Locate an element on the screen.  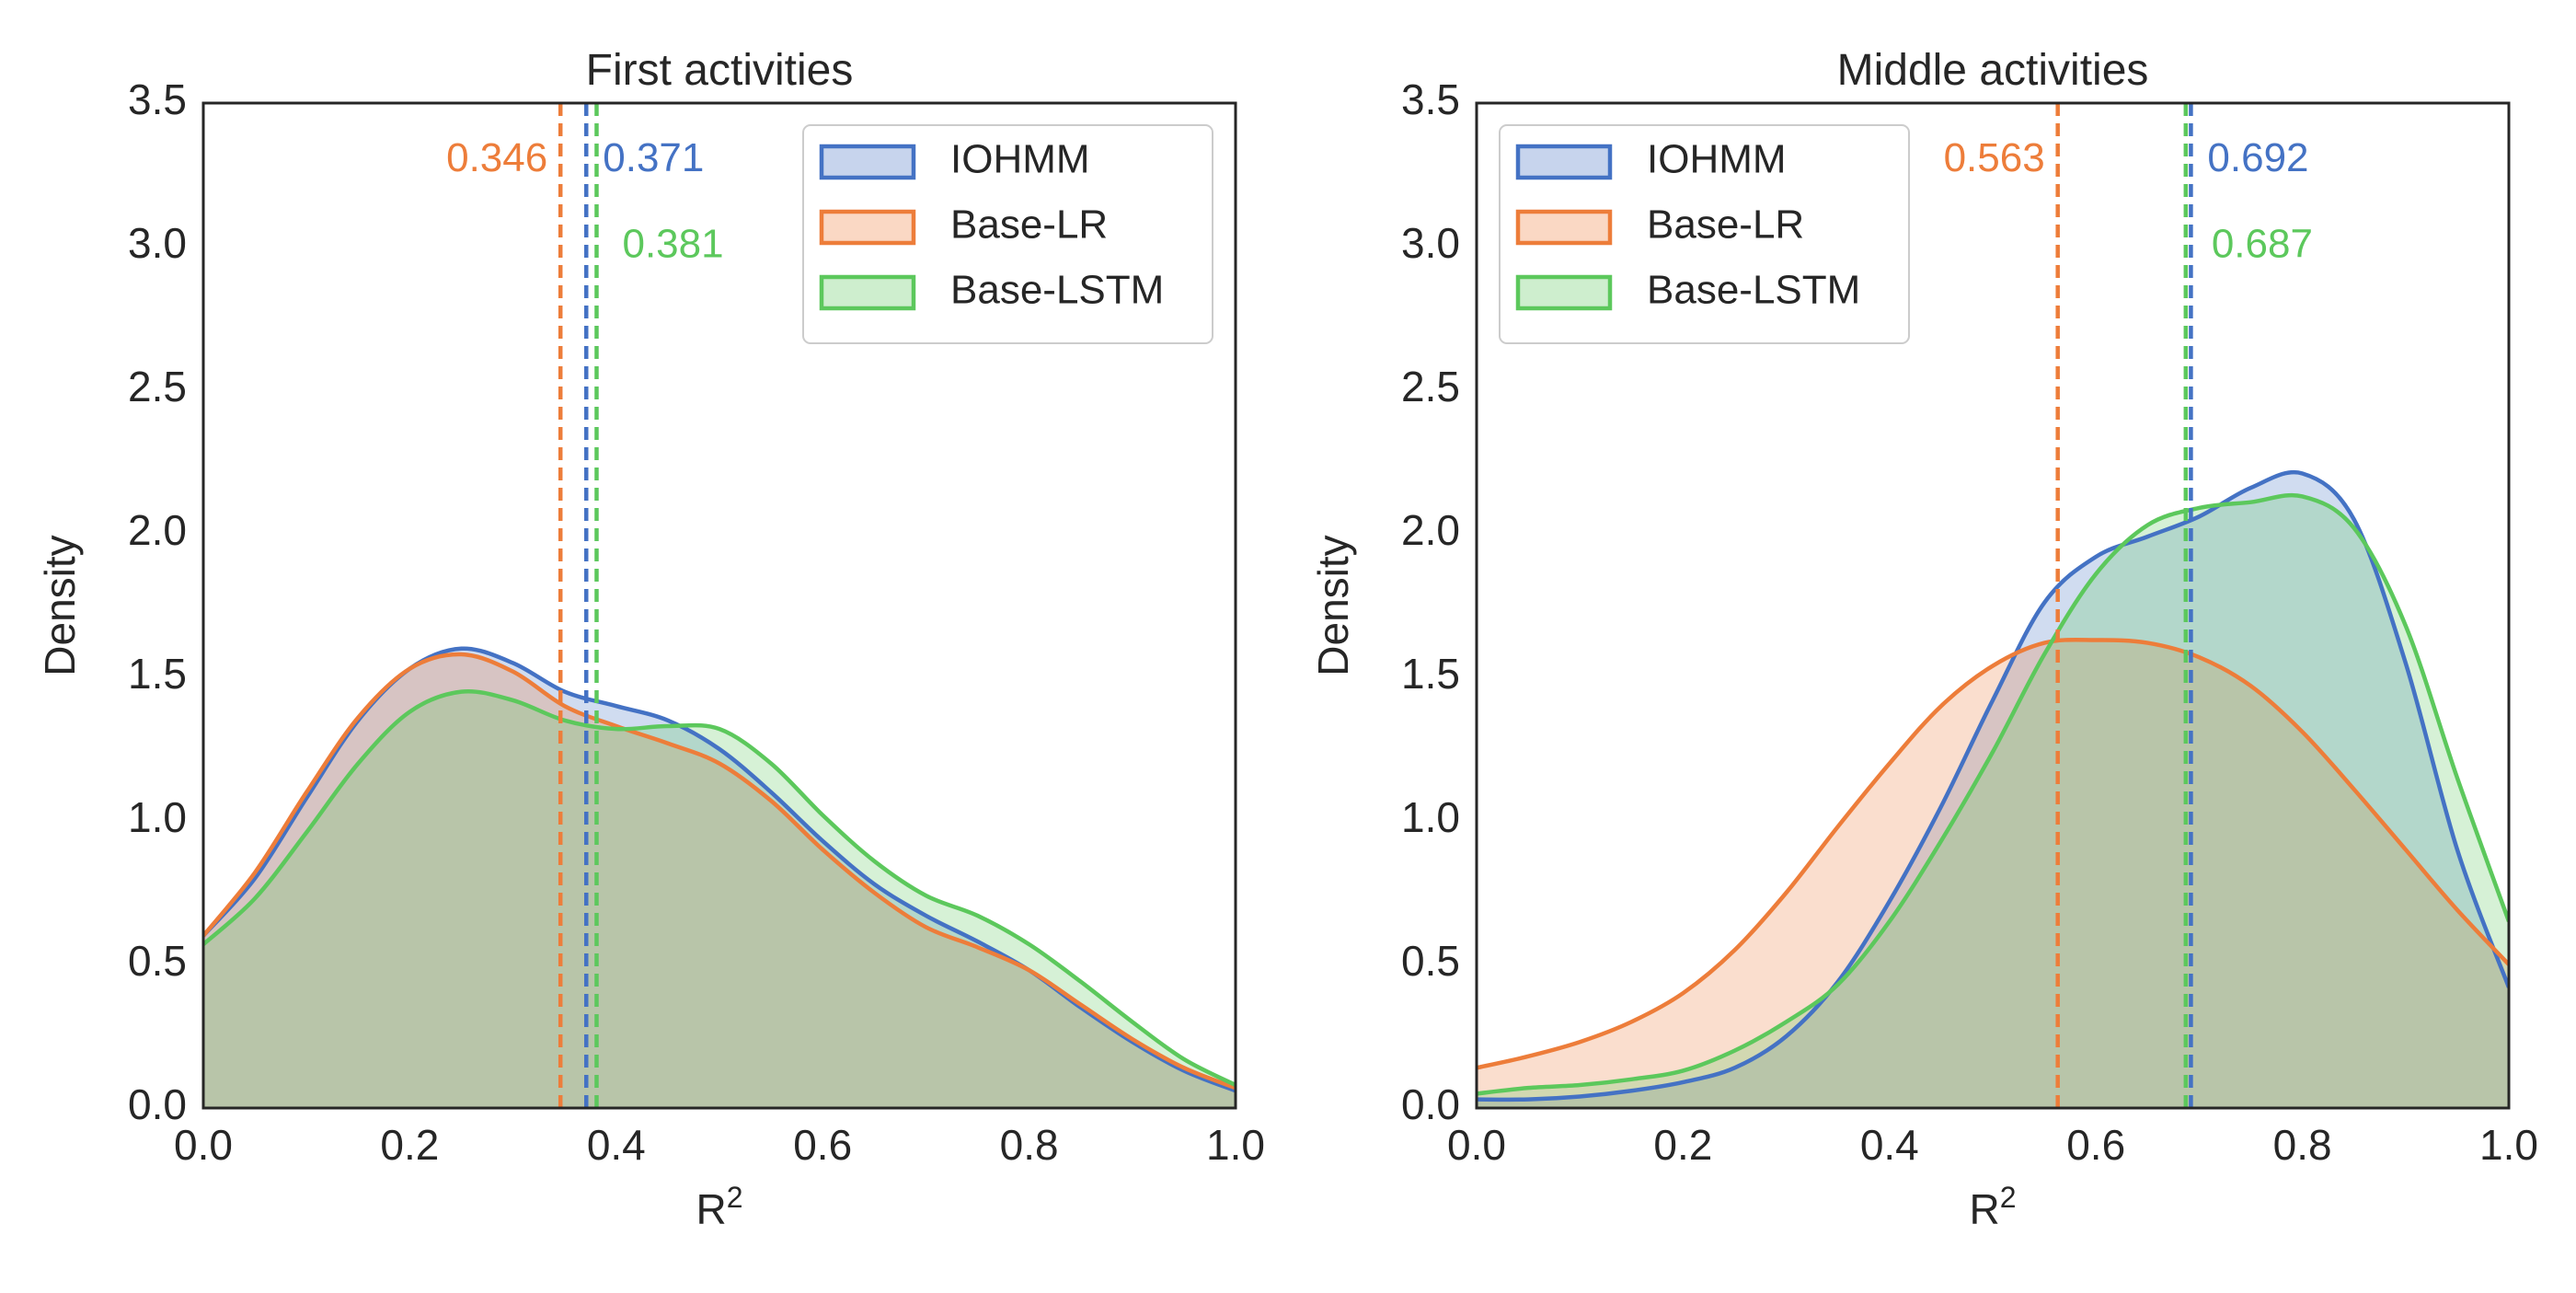
mean-label-base-lr: 0.346 is located at coordinates (496, 157).